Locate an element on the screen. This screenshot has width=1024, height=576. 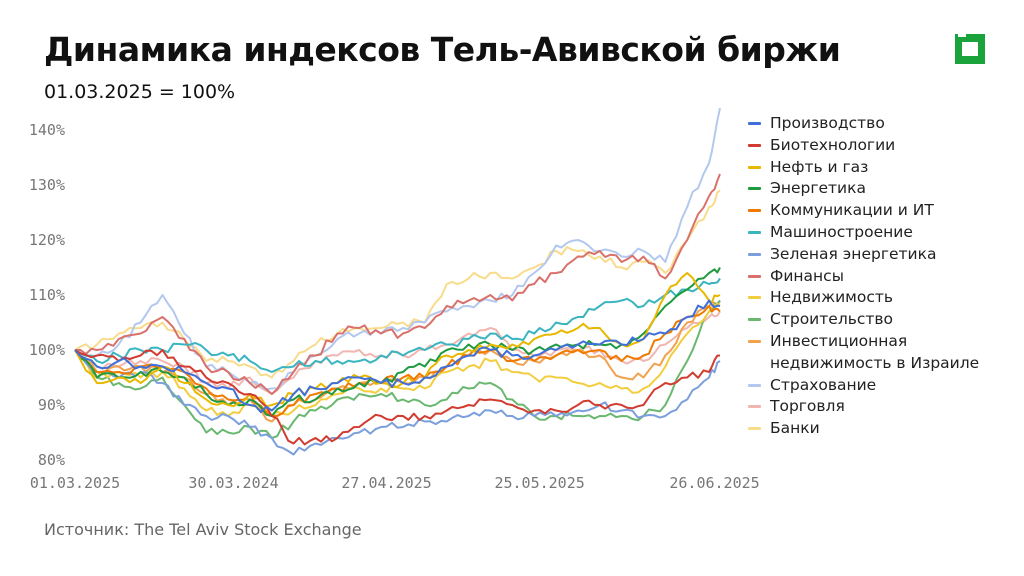
legend-item: Инвестиционная недвижимость в Израиле is located at coordinates (883, 353).